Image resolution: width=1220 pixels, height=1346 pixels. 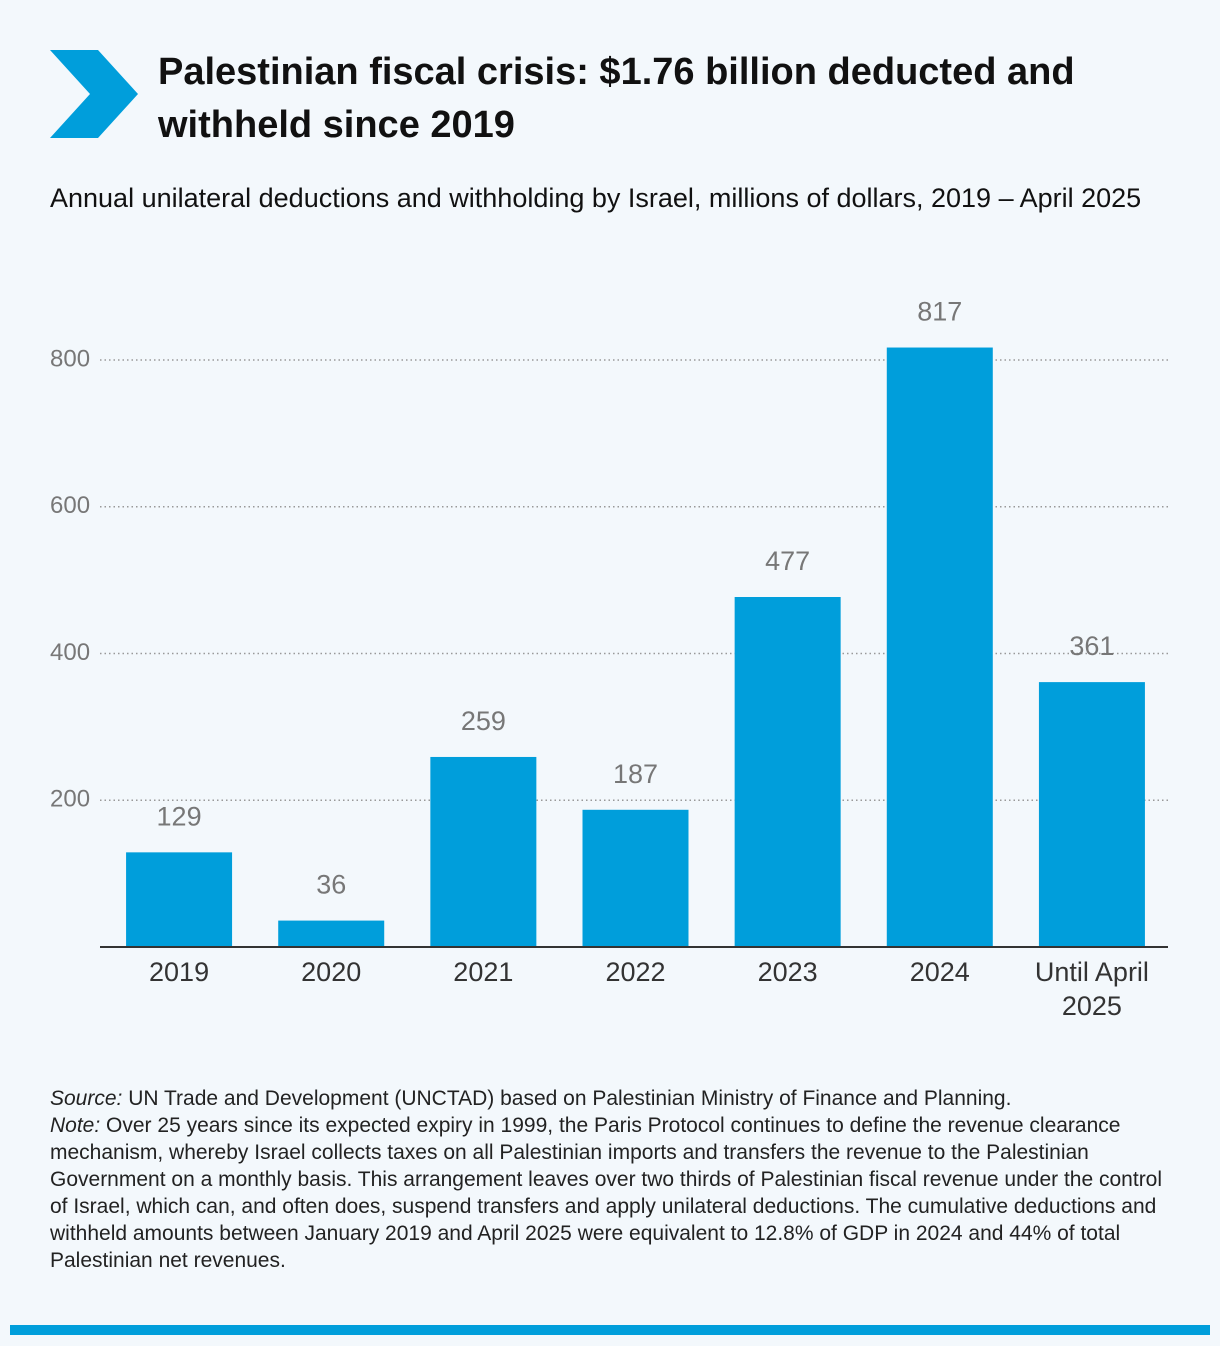 What do you see at coordinates (483, 972) in the screenshot?
I see `x-tick-label: 2021` at bounding box center [483, 972].